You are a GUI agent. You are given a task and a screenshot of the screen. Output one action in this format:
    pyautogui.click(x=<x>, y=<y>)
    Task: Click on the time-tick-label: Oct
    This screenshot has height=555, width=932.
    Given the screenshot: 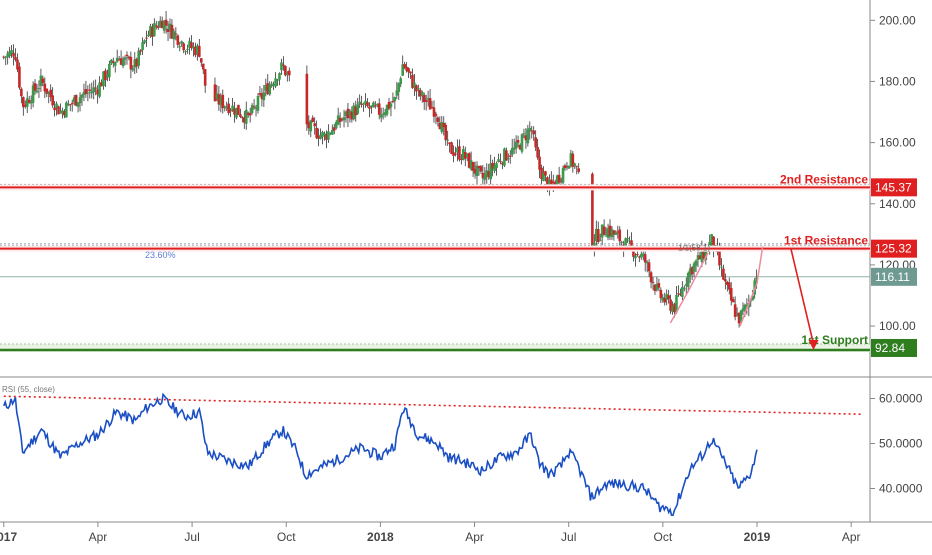 What is the action you would take?
    pyautogui.click(x=286, y=537)
    